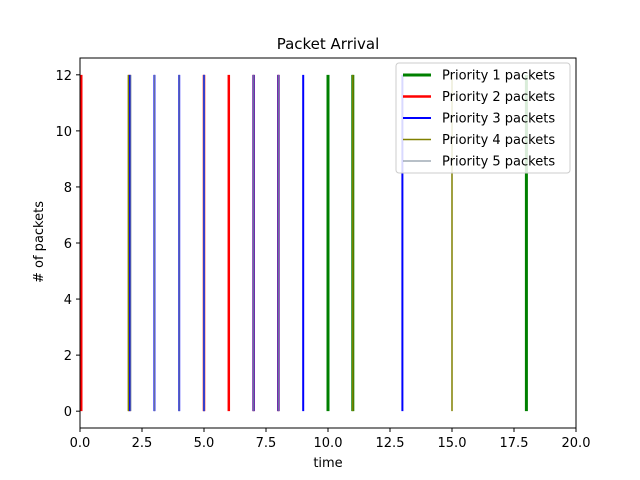  What do you see at coordinates (576, 443) in the screenshot?
I see `x-tick-label: 20.0` at bounding box center [576, 443].